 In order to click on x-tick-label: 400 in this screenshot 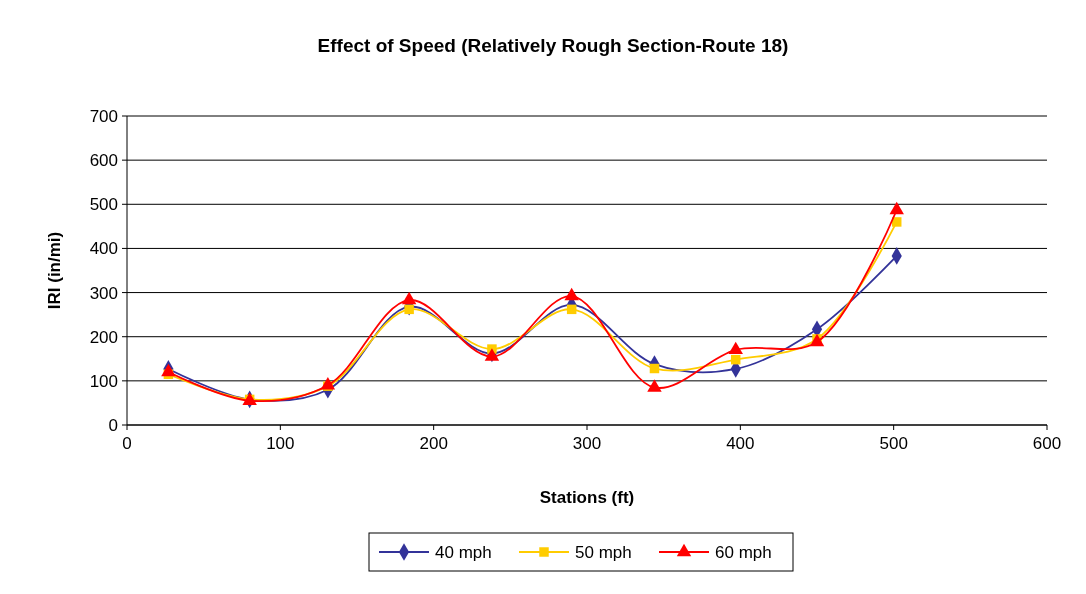, I will do `click(740, 443)`.